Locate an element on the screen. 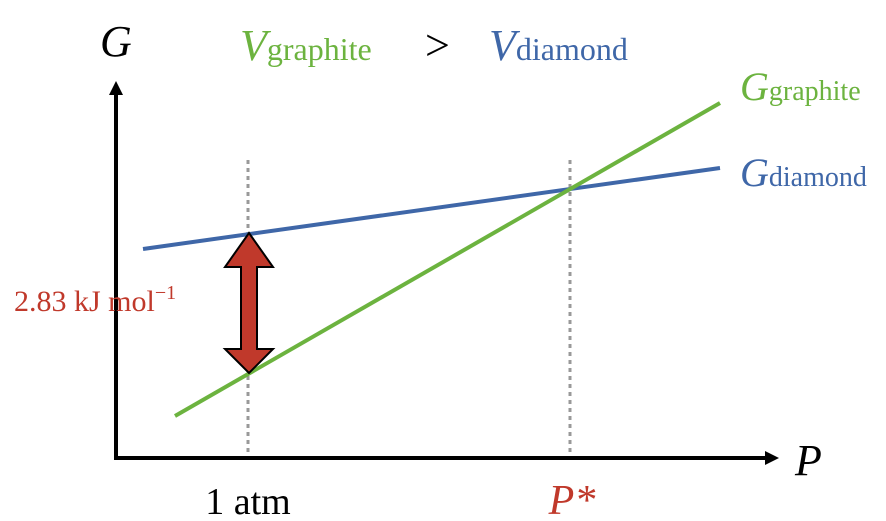 The image size is (886, 521). energy-gap-exponent: −1 is located at coordinates (165, 293).